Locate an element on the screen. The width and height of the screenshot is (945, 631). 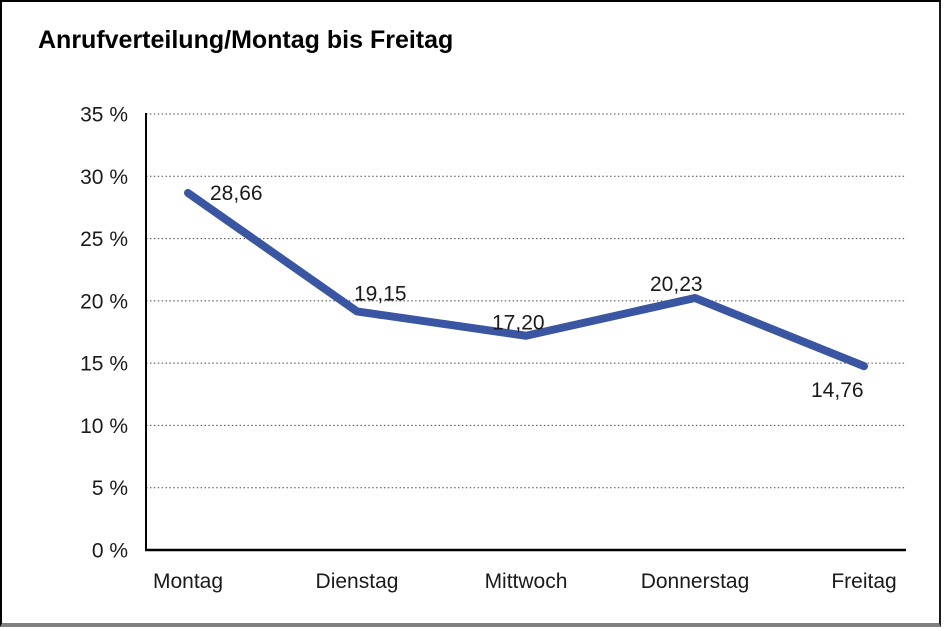
data-point-label: 14,76 is located at coordinates (837, 390).